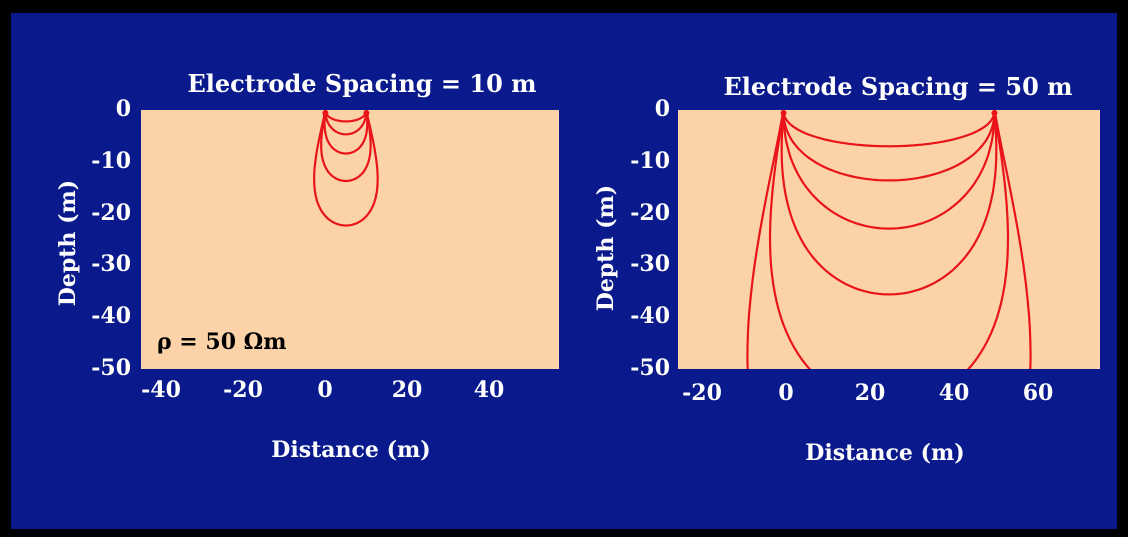  I want to click on chart-right-title: Electrode Spacing = 50 m, so click(897, 86).